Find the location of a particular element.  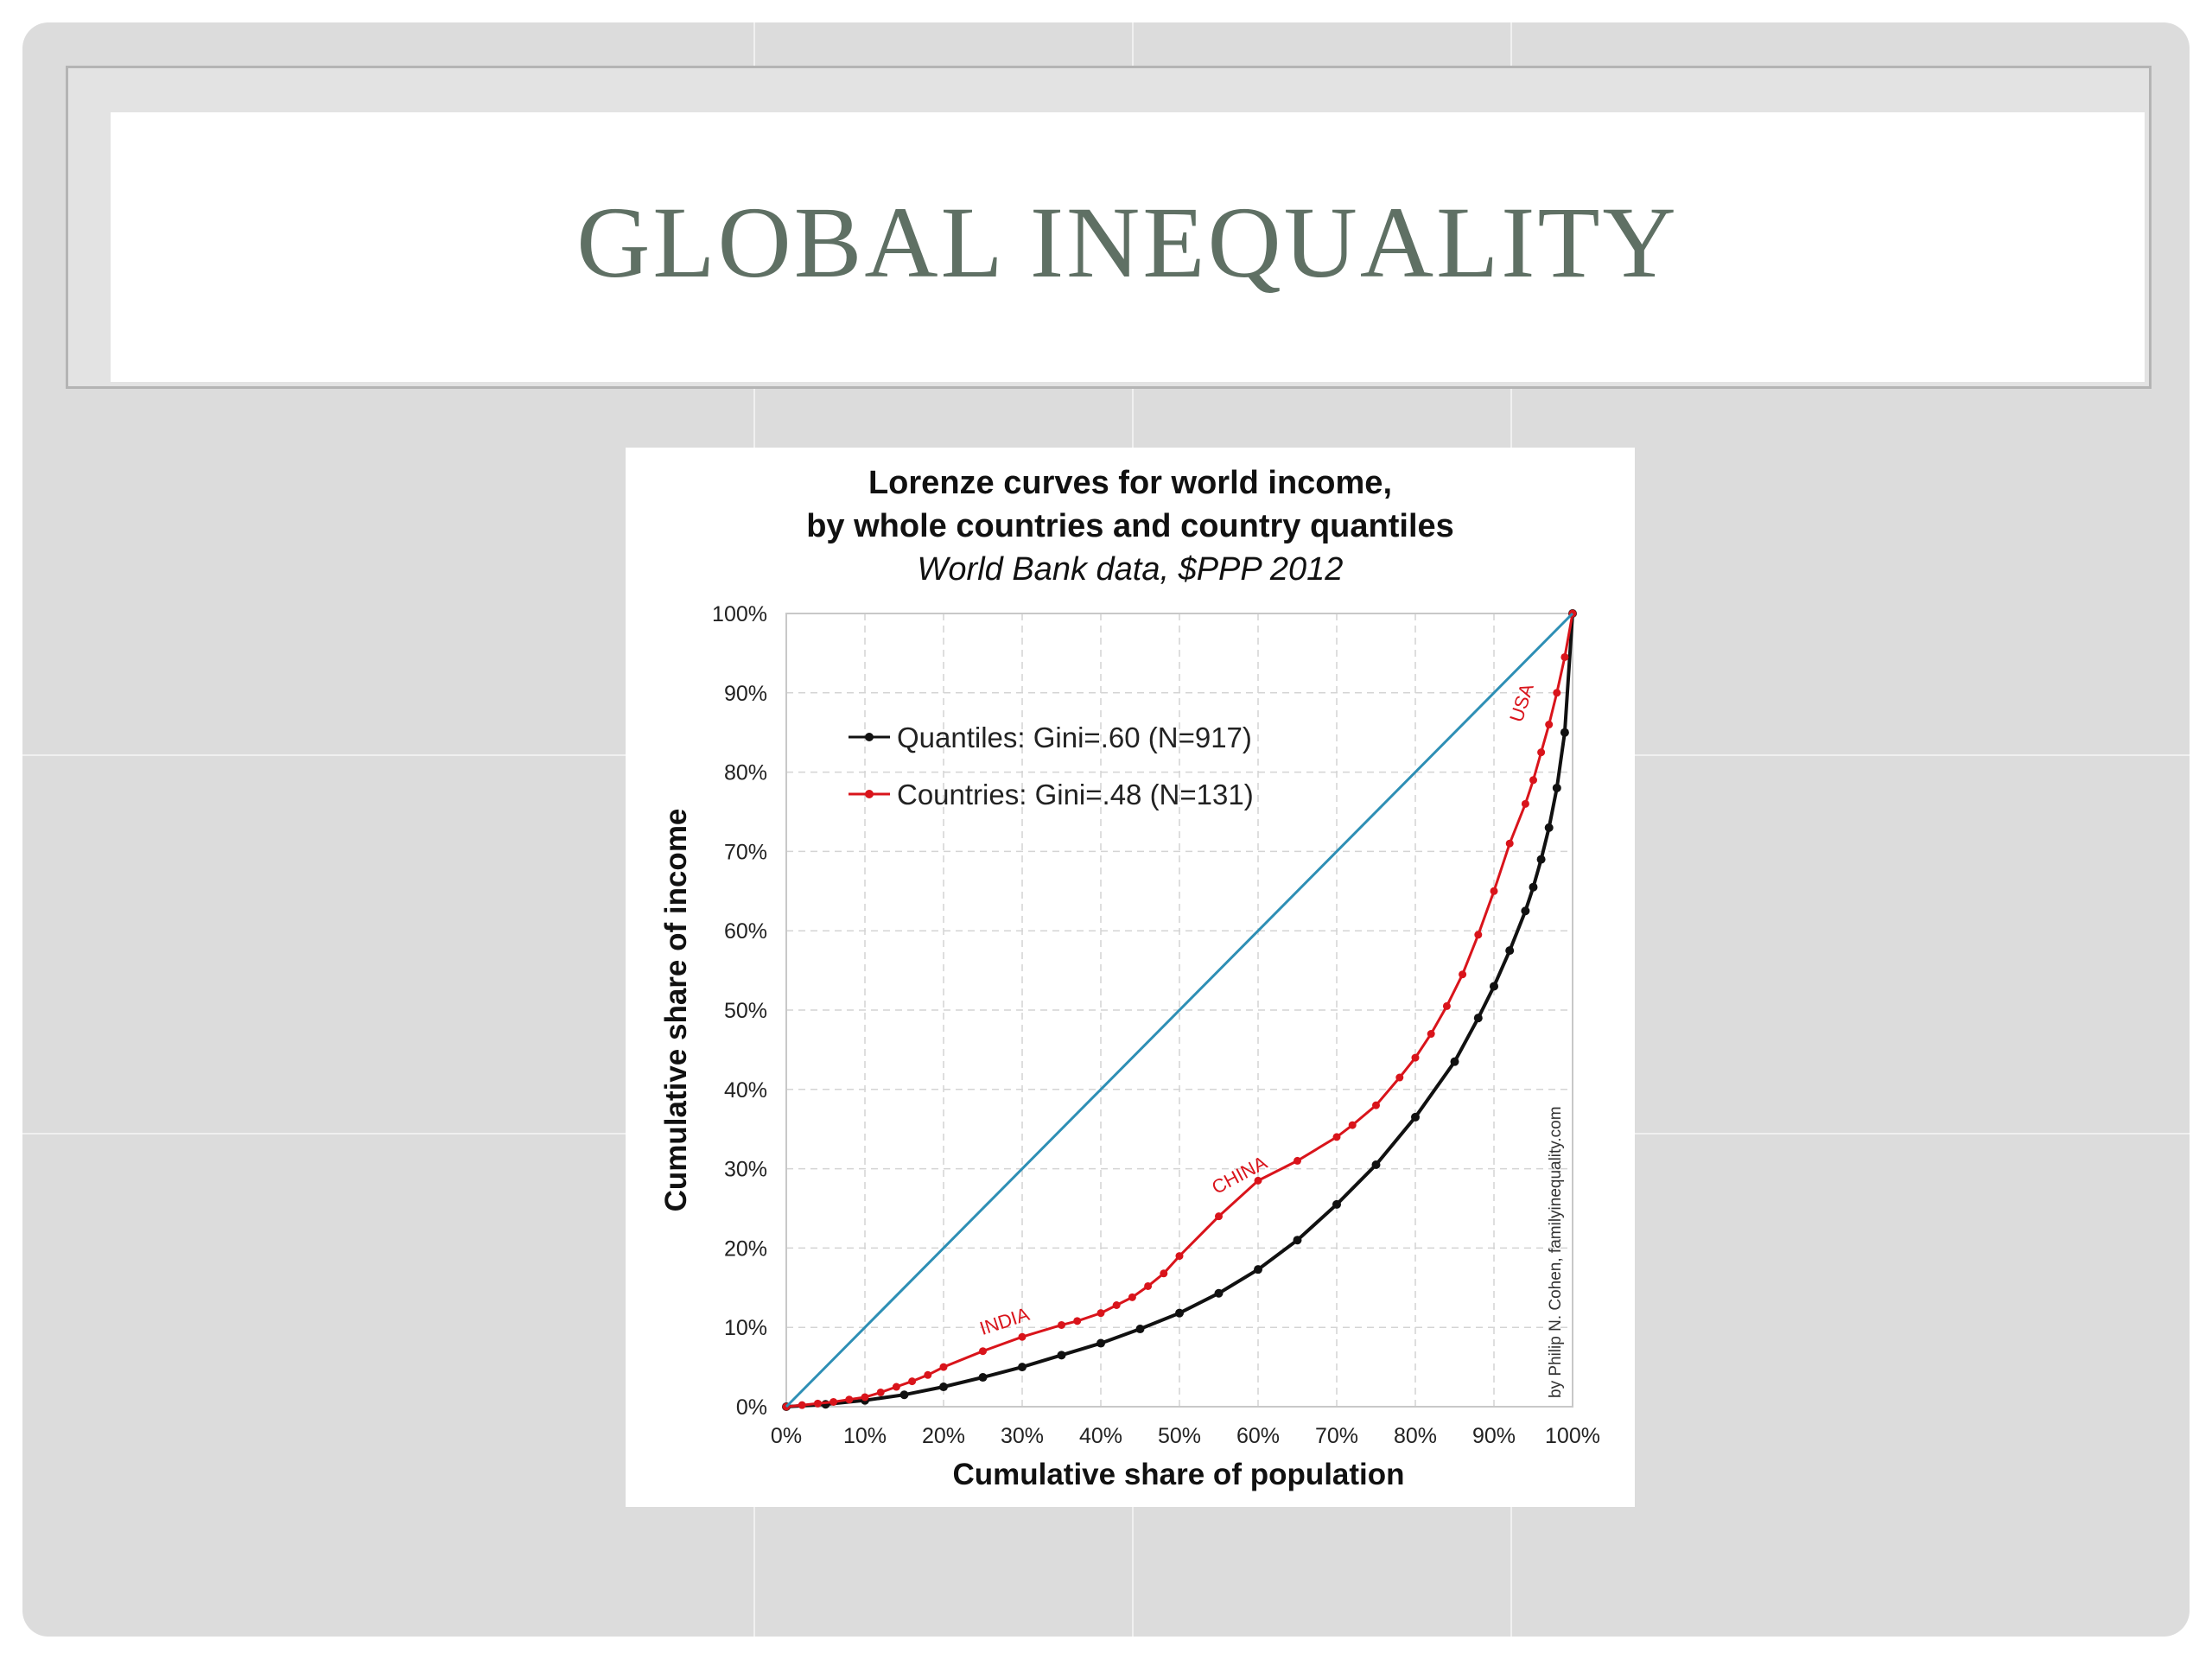

y-tick-label: 90% is located at coordinates (745, 694).